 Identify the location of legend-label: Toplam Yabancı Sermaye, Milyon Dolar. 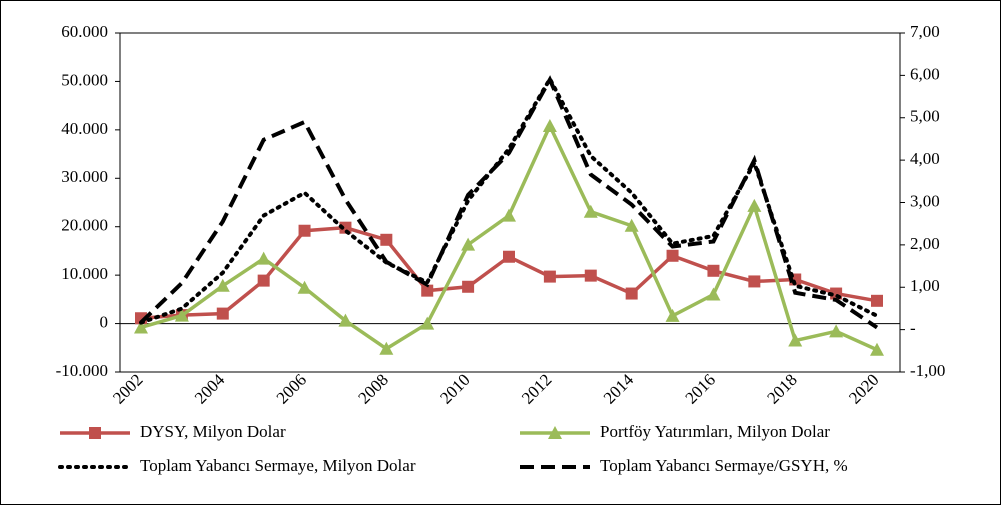
(278, 465).